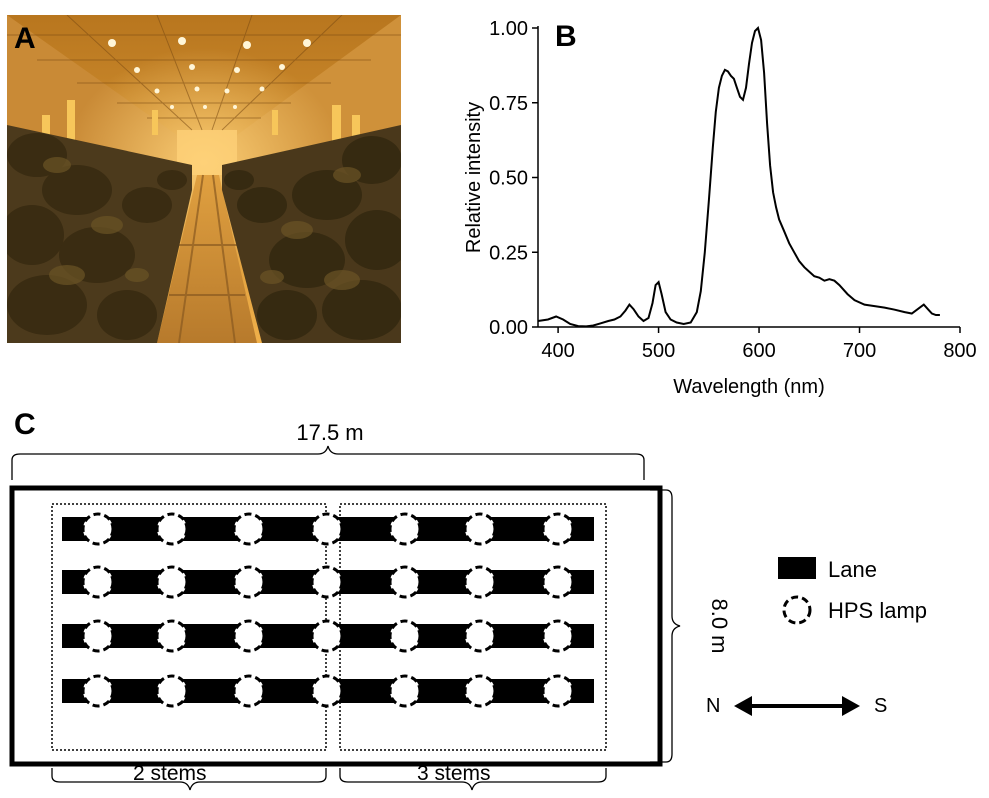  Describe the element at coordinates (508, 104) in the screenshot. I see `y-tick-label: 0.75` at that location.